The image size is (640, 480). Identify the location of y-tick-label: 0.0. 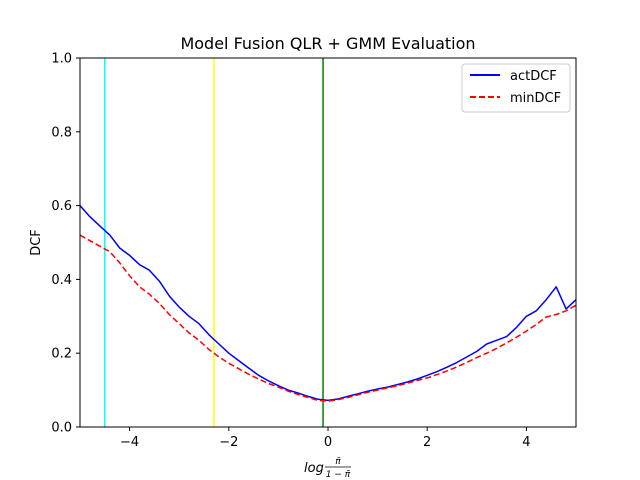
(61, 428).